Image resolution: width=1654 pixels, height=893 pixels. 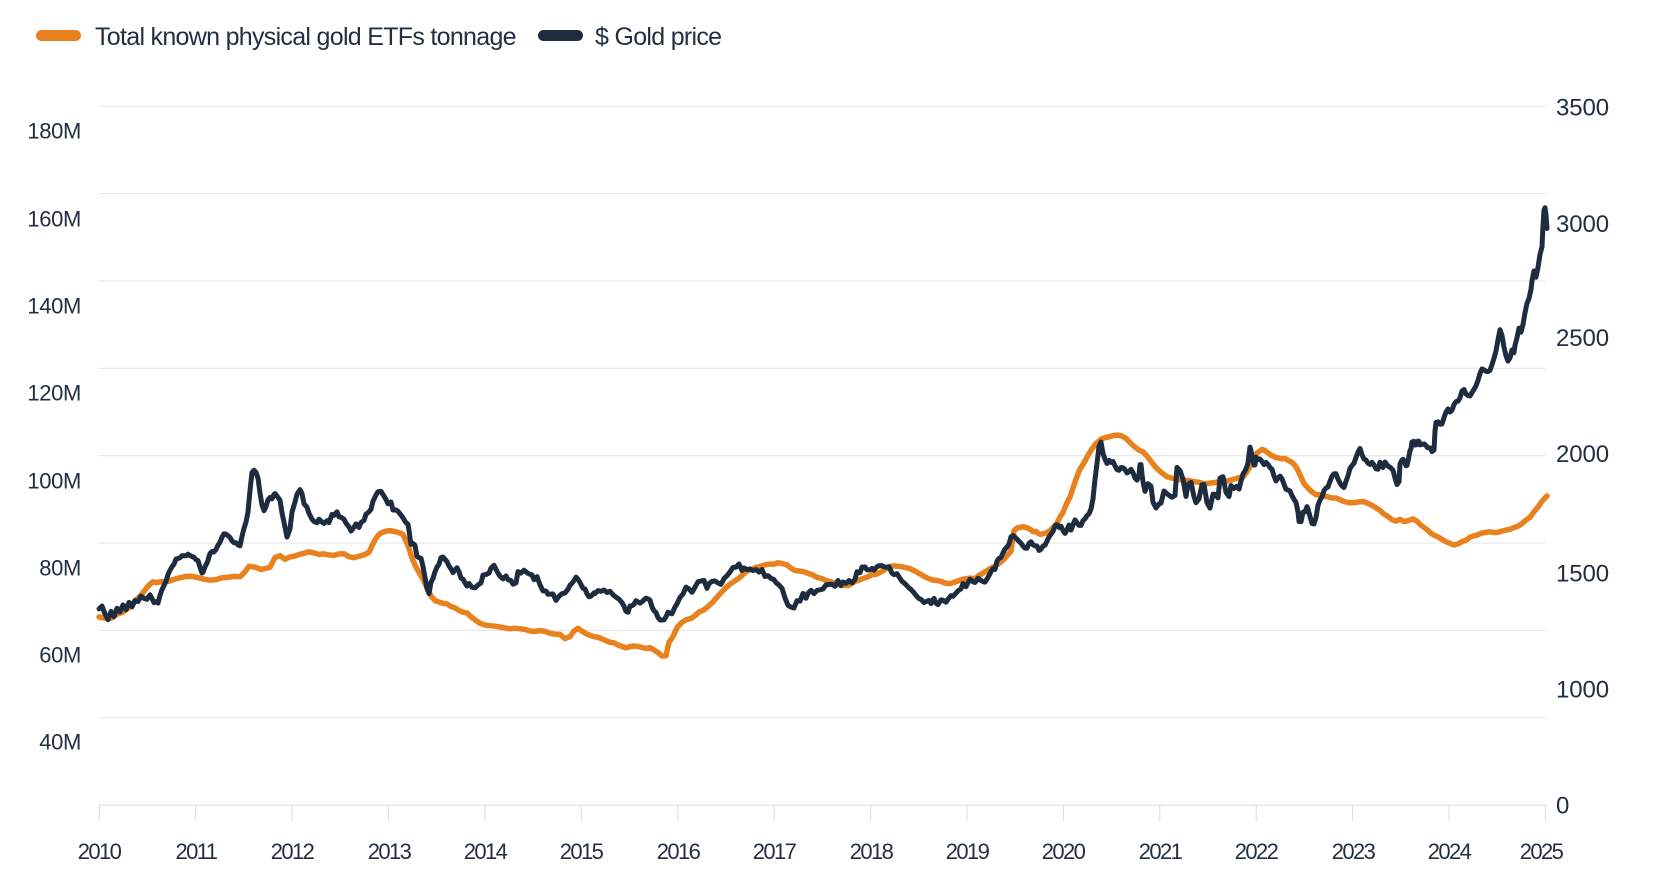 I want to click on svg-text:Total known physical gold ETFs: Total known physical gold ETFs tonnage, so click(x=305, y=37).